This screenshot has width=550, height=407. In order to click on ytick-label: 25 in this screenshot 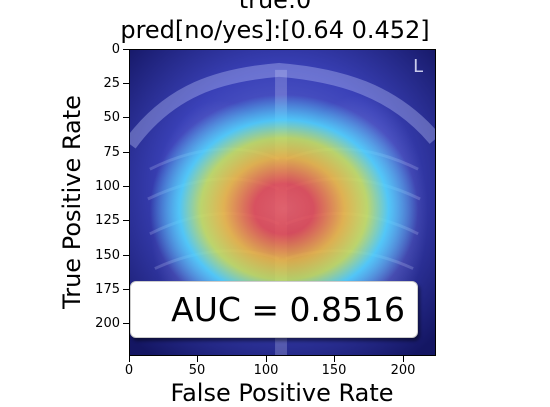, I will do `click(111, 83)`.